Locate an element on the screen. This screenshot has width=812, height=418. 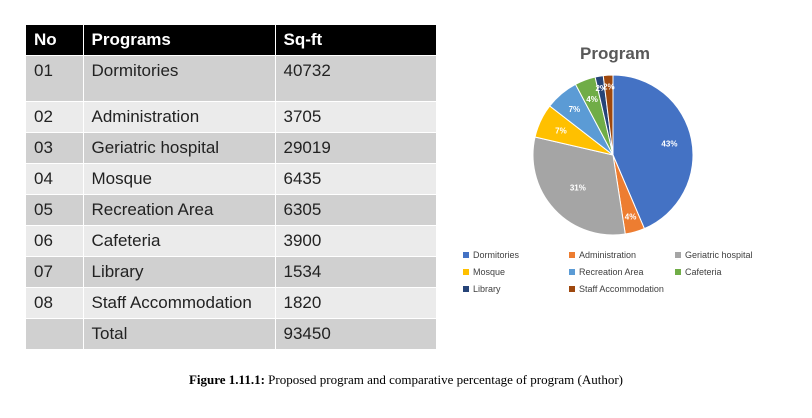
legend-label: Staff Accommodation is located at coordinates (621, 289).